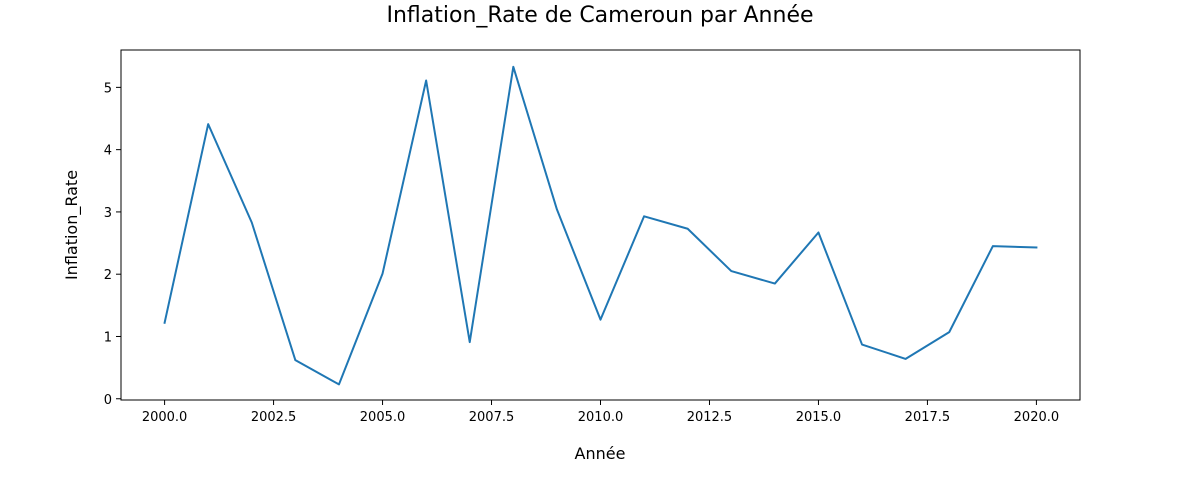 This screenshot has width=1200, height=500. Describe the element at coordinates (599, 15) in the screenshot. I see `chart-title: Inflation_Rate de Cameroun par Année` at that location.